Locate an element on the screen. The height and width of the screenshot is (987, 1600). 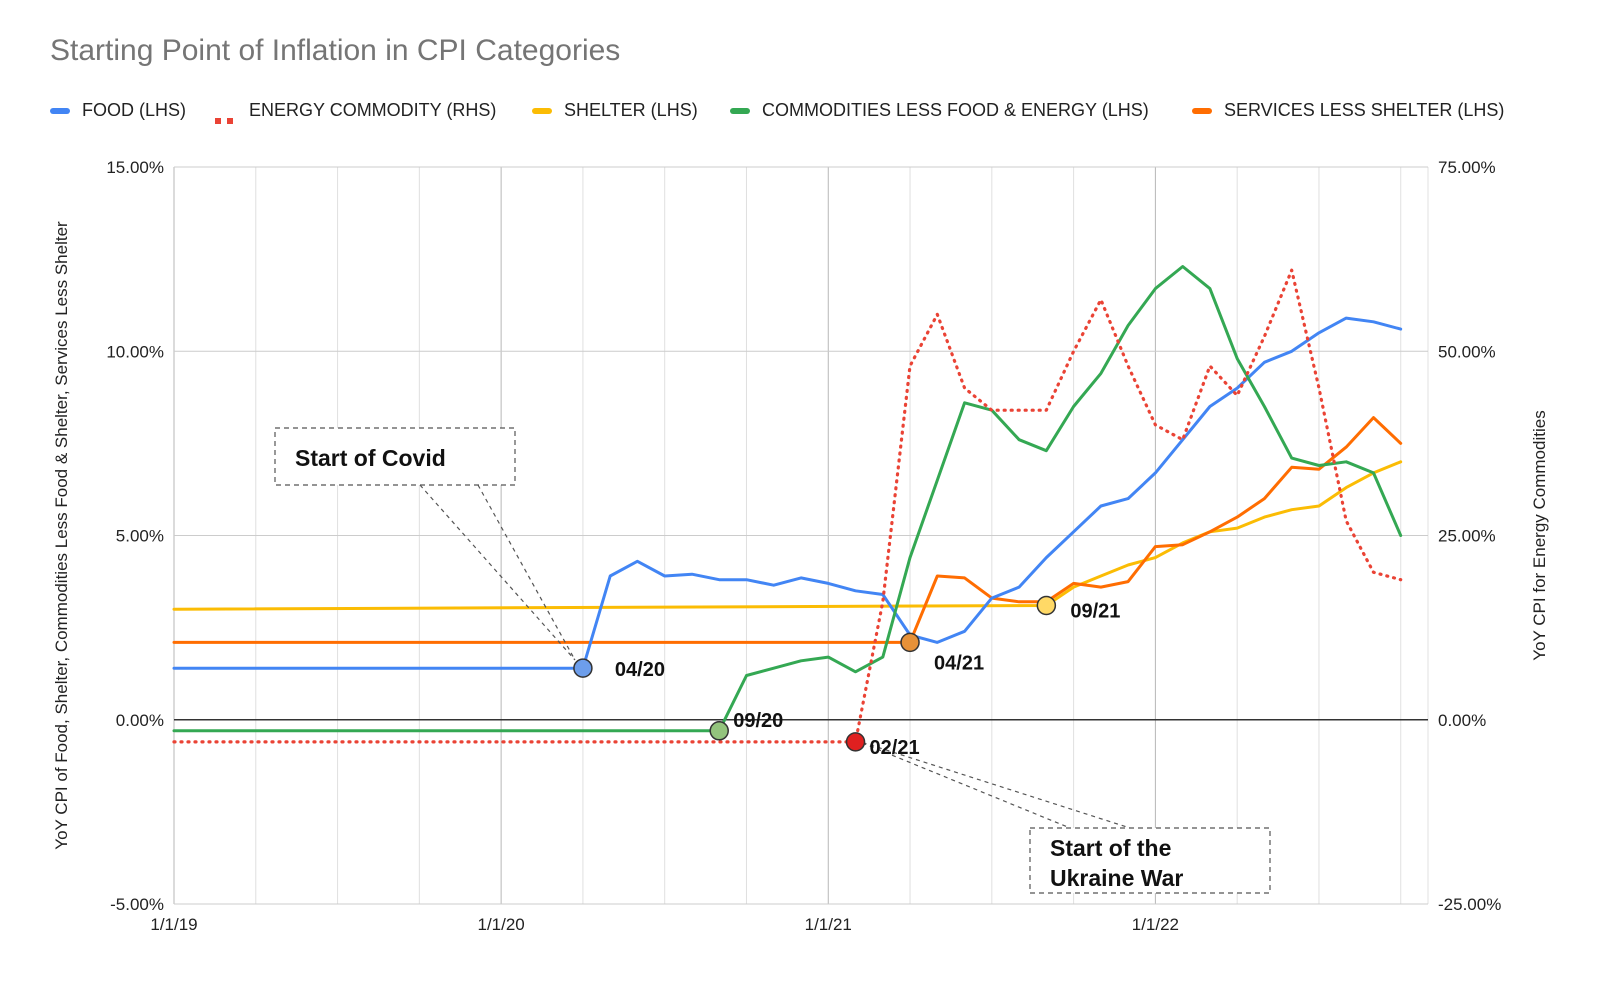
y-right-tick-label: 75.00% is located at coordinates (1467, 167).